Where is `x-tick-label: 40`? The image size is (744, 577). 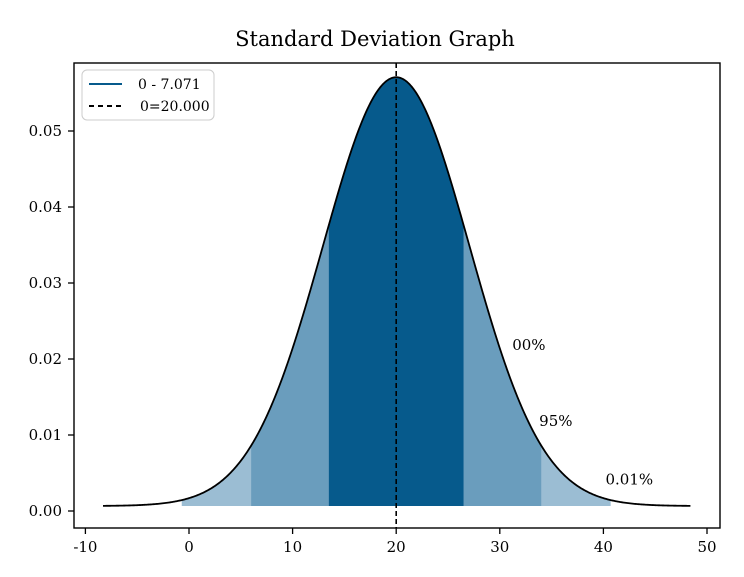
x-tick-label: 40 is located at coordinates (603, 547).